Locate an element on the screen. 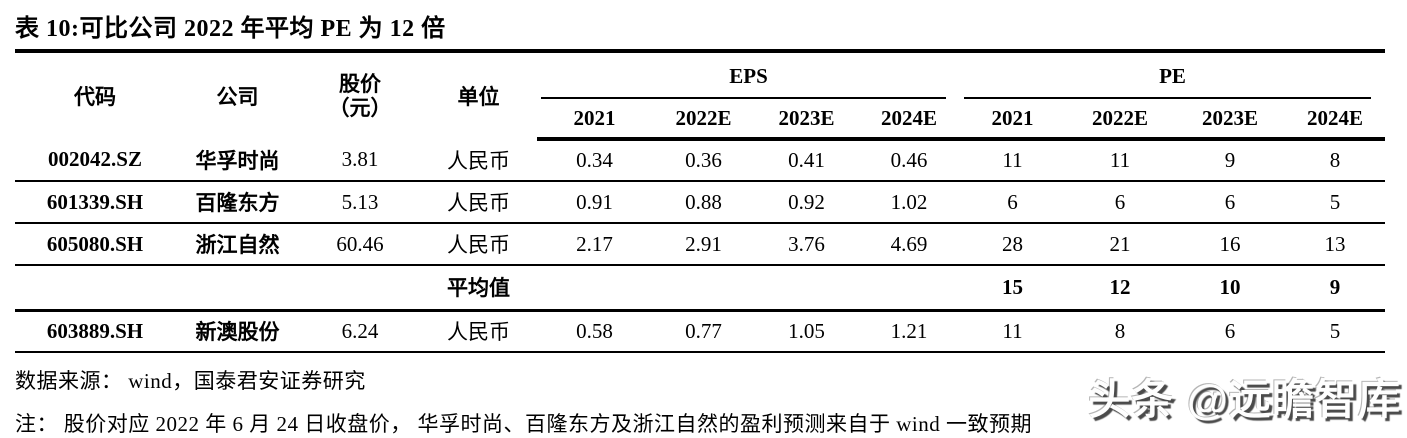  cell-eps-2021: 0.91 is located at coordinates (594, 202).